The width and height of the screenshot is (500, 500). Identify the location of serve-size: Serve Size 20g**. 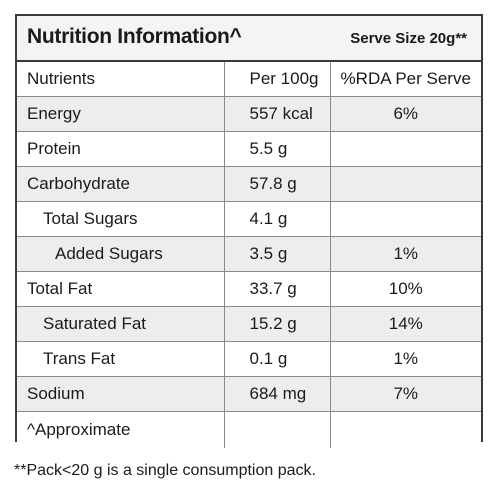
(408, 38).